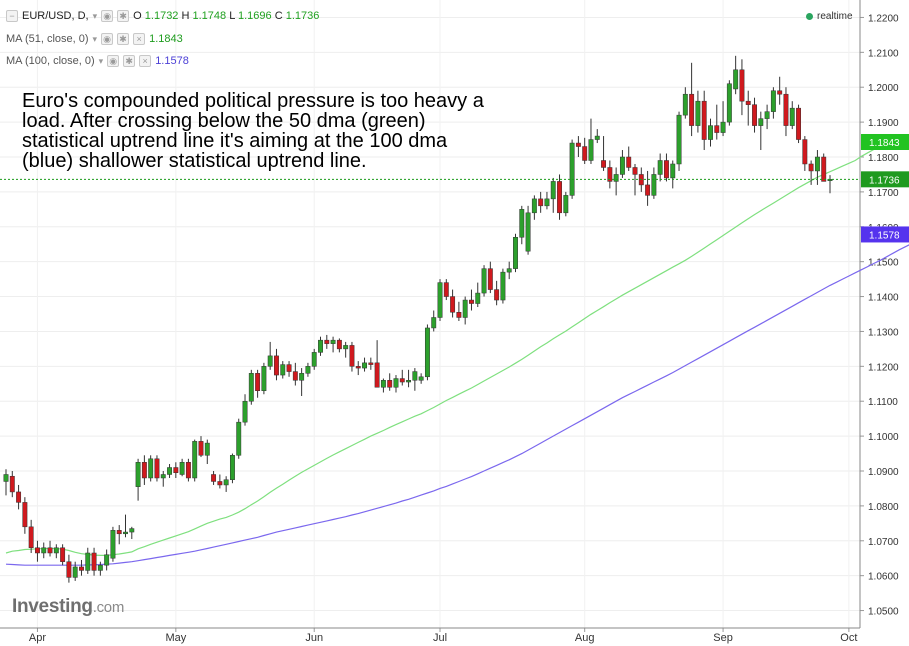  What do you see at coordinates (129, 61) in the screenshot?
I see `ma100-settings-icon: ✱` at bounding box center [129, 61].